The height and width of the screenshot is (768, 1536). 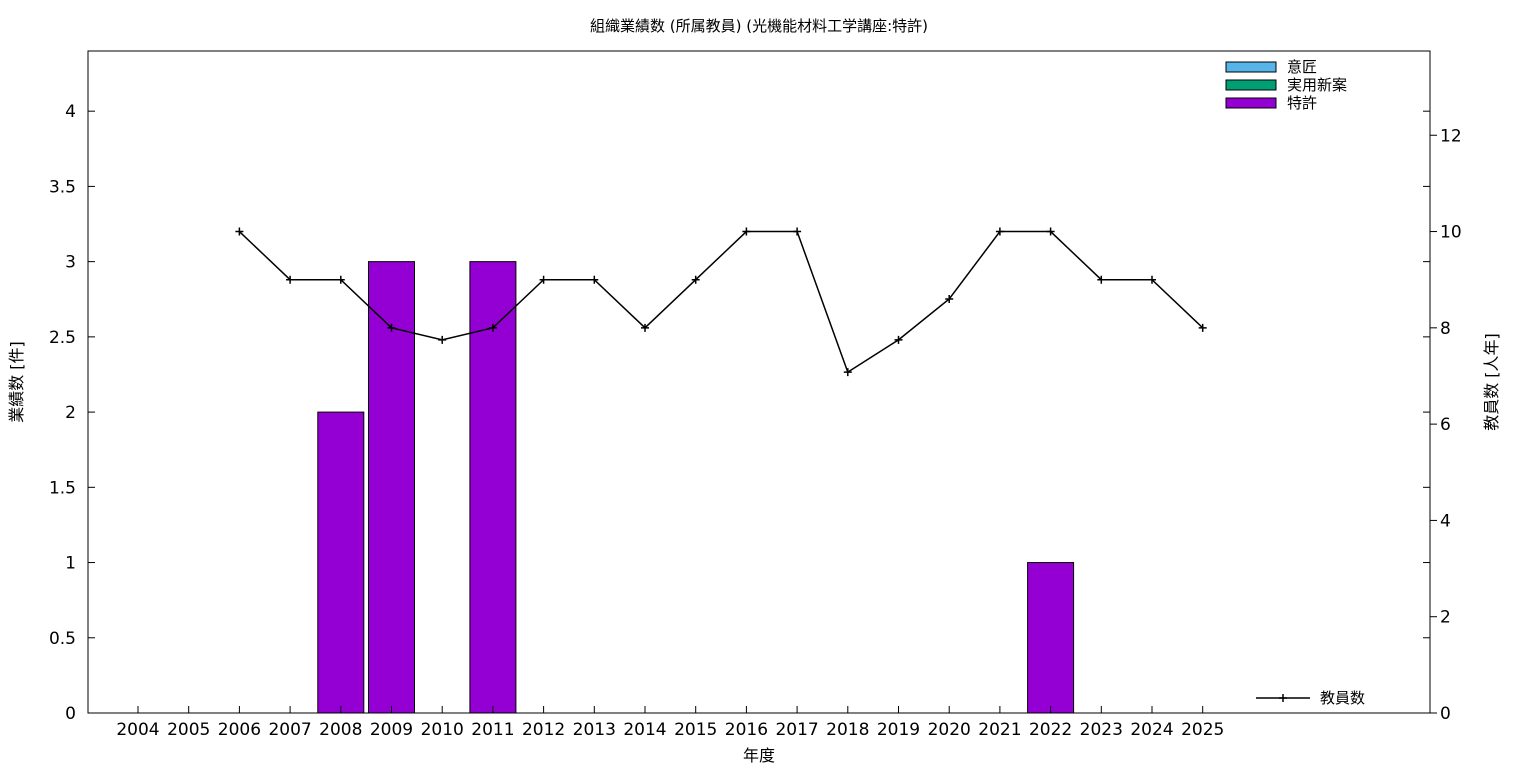 What do you see at coordinates (999, 730) in the screenshot?
I see `x-tick-label: 2021` at bounding box center [999, 730].